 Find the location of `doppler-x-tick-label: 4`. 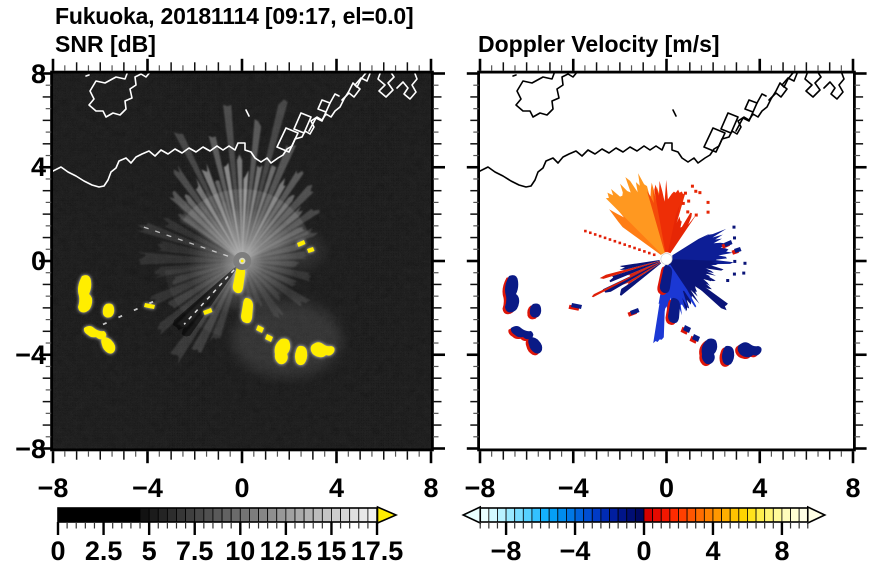

doppler-x-tick-label: 4 is located at coordinates (760, 488).